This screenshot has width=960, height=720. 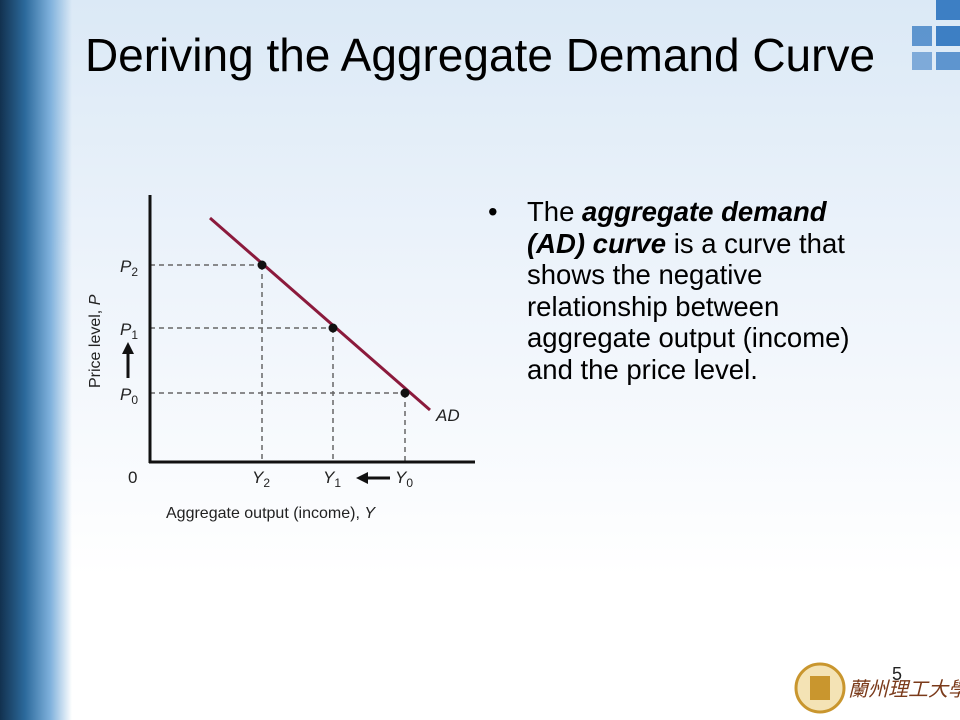 I want to click on output-label: Y2, so click(x=261, y=479).